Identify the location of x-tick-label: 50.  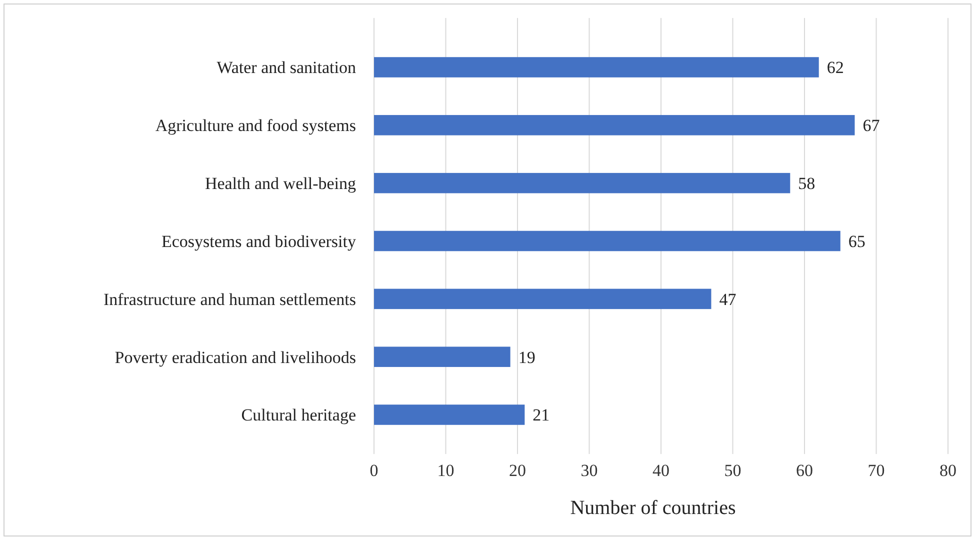
(733, 470).